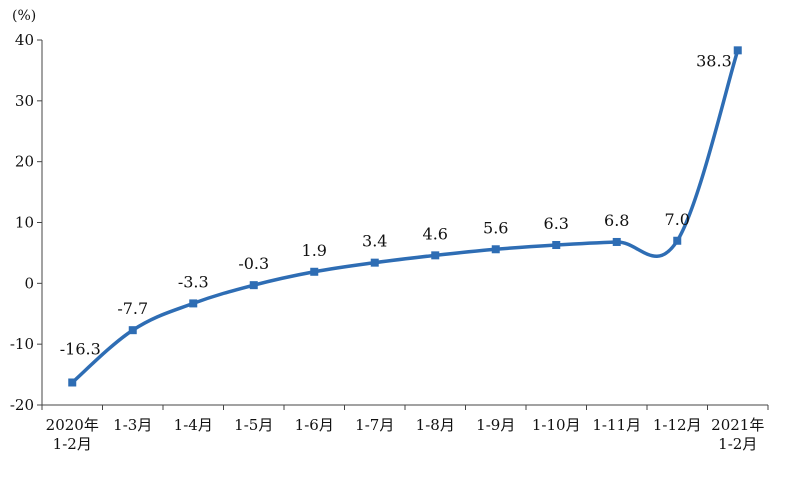 This screenshot has height=478, width=809. I want to click on data-label: 6.8, so click(616, 220).